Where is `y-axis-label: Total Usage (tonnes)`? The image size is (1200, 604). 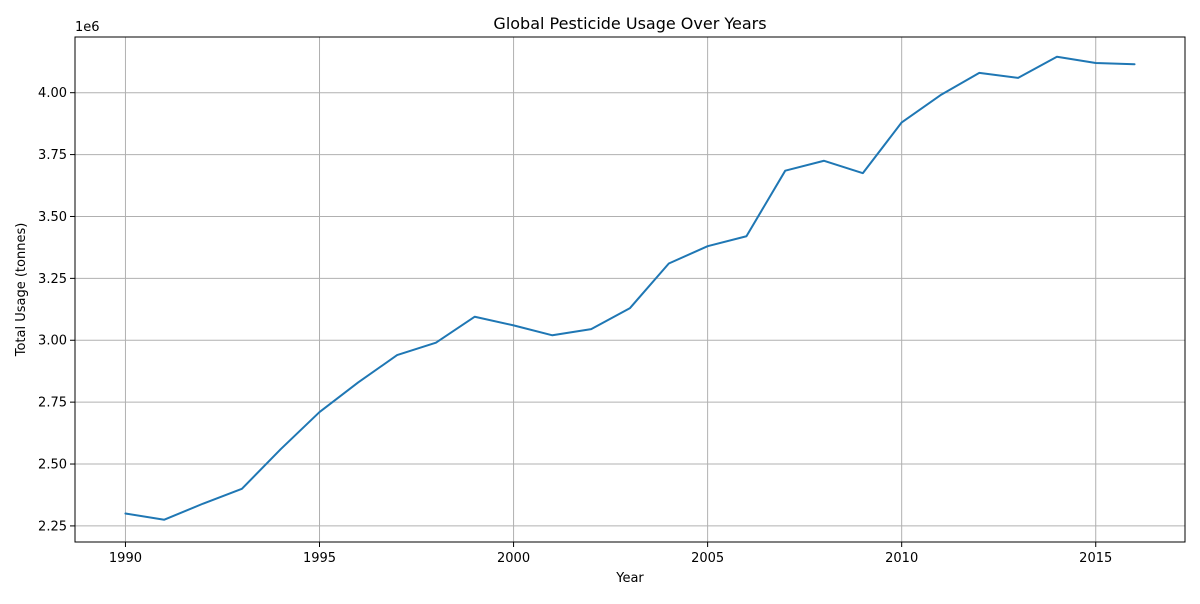 y-axis-label: Total Usage (tonnes) is located at coordinates (21, 290).